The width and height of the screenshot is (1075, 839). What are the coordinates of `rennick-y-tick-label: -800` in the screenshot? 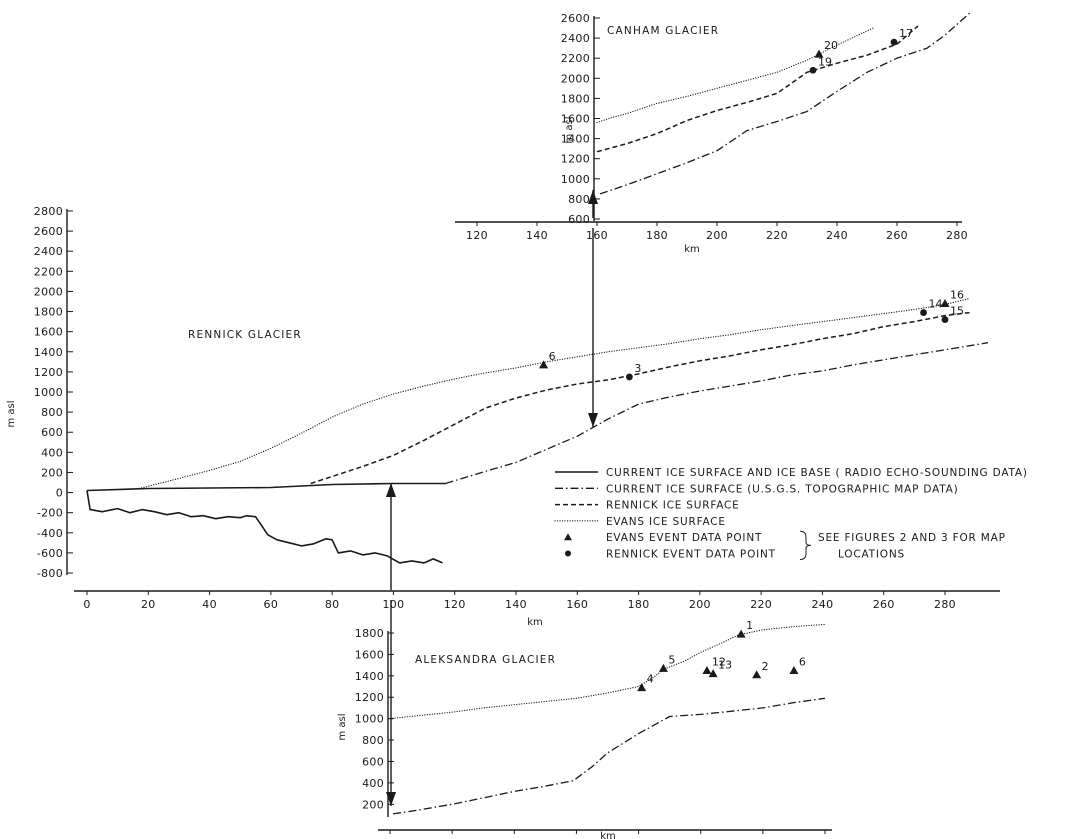 It's located at (50, 573).